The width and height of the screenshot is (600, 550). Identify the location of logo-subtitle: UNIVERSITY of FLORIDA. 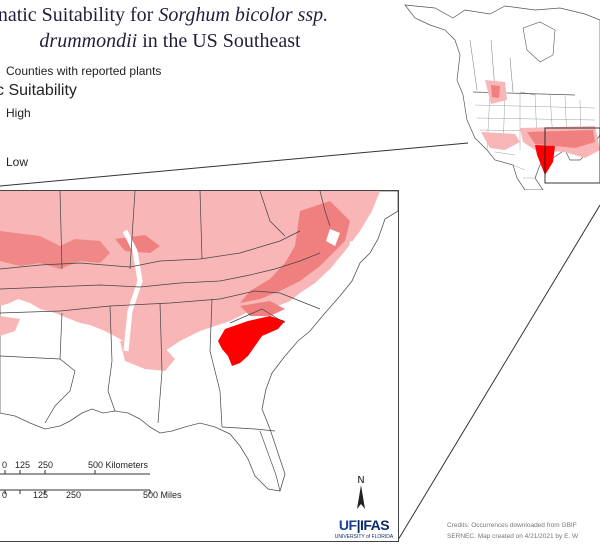
(364, 537).